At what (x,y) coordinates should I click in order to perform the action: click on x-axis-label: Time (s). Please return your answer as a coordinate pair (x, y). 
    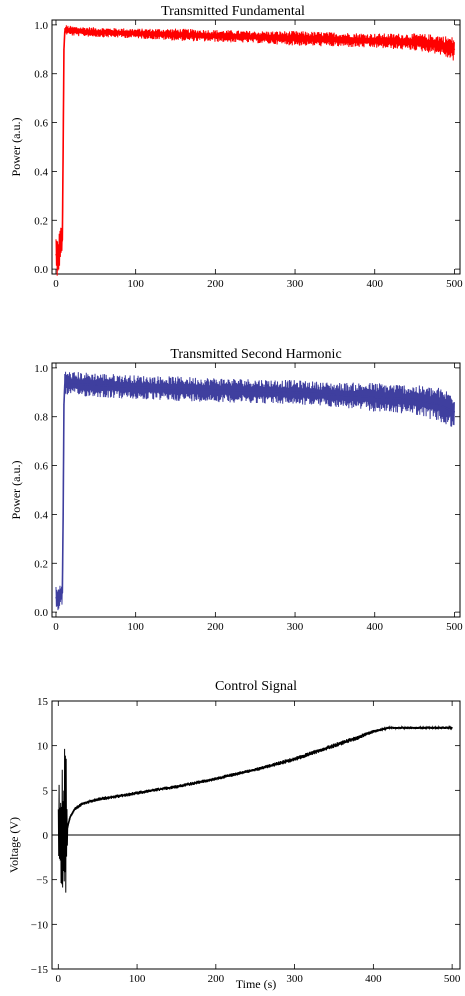
    Looking at the image, I should click on (256, 984).